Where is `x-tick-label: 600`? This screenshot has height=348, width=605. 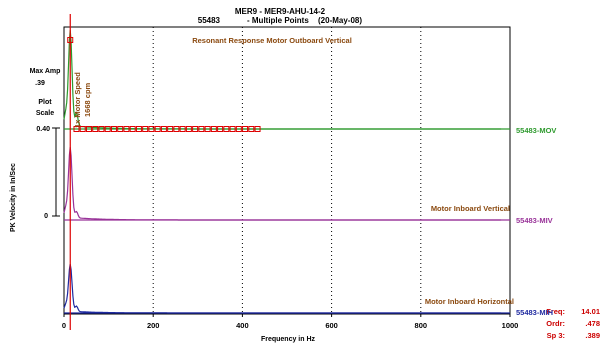
x-tick-label: 600 is located at coordinates (331, 325).